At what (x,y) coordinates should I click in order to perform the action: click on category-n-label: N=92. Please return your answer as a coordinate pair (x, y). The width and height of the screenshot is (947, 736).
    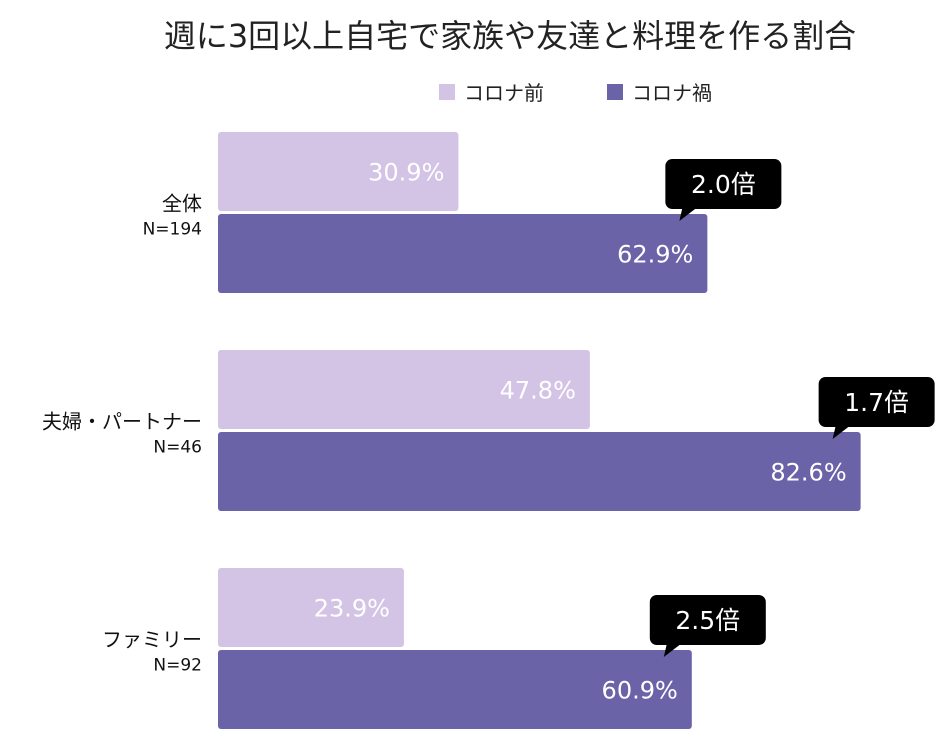
    Looking at the image, I should click on (177, 666).